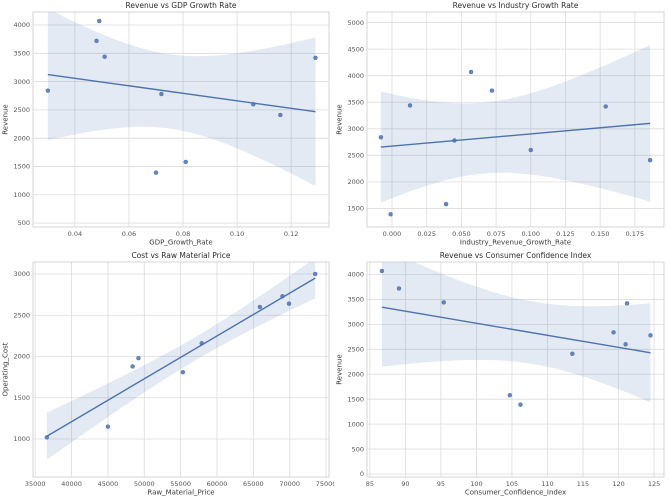 This screenshot has height=500, width=669. Describe the element at coordinates (476, 484) in the screenshot. I see `x-tick-label: 100` at that location.